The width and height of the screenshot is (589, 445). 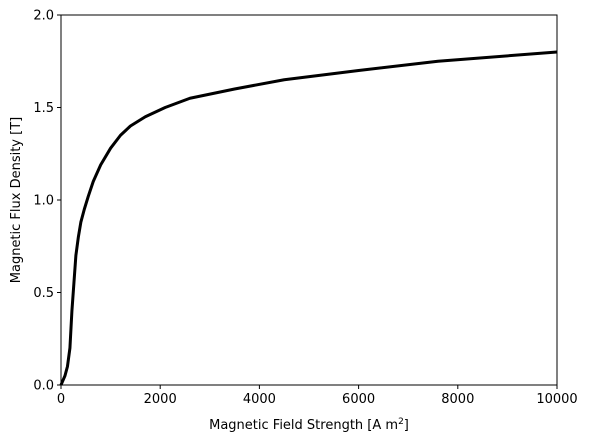 What do you see at coordinates (160, 399) in the screenshot?
I see `x-tick-label: 2000` at bounding box center [160, 399].